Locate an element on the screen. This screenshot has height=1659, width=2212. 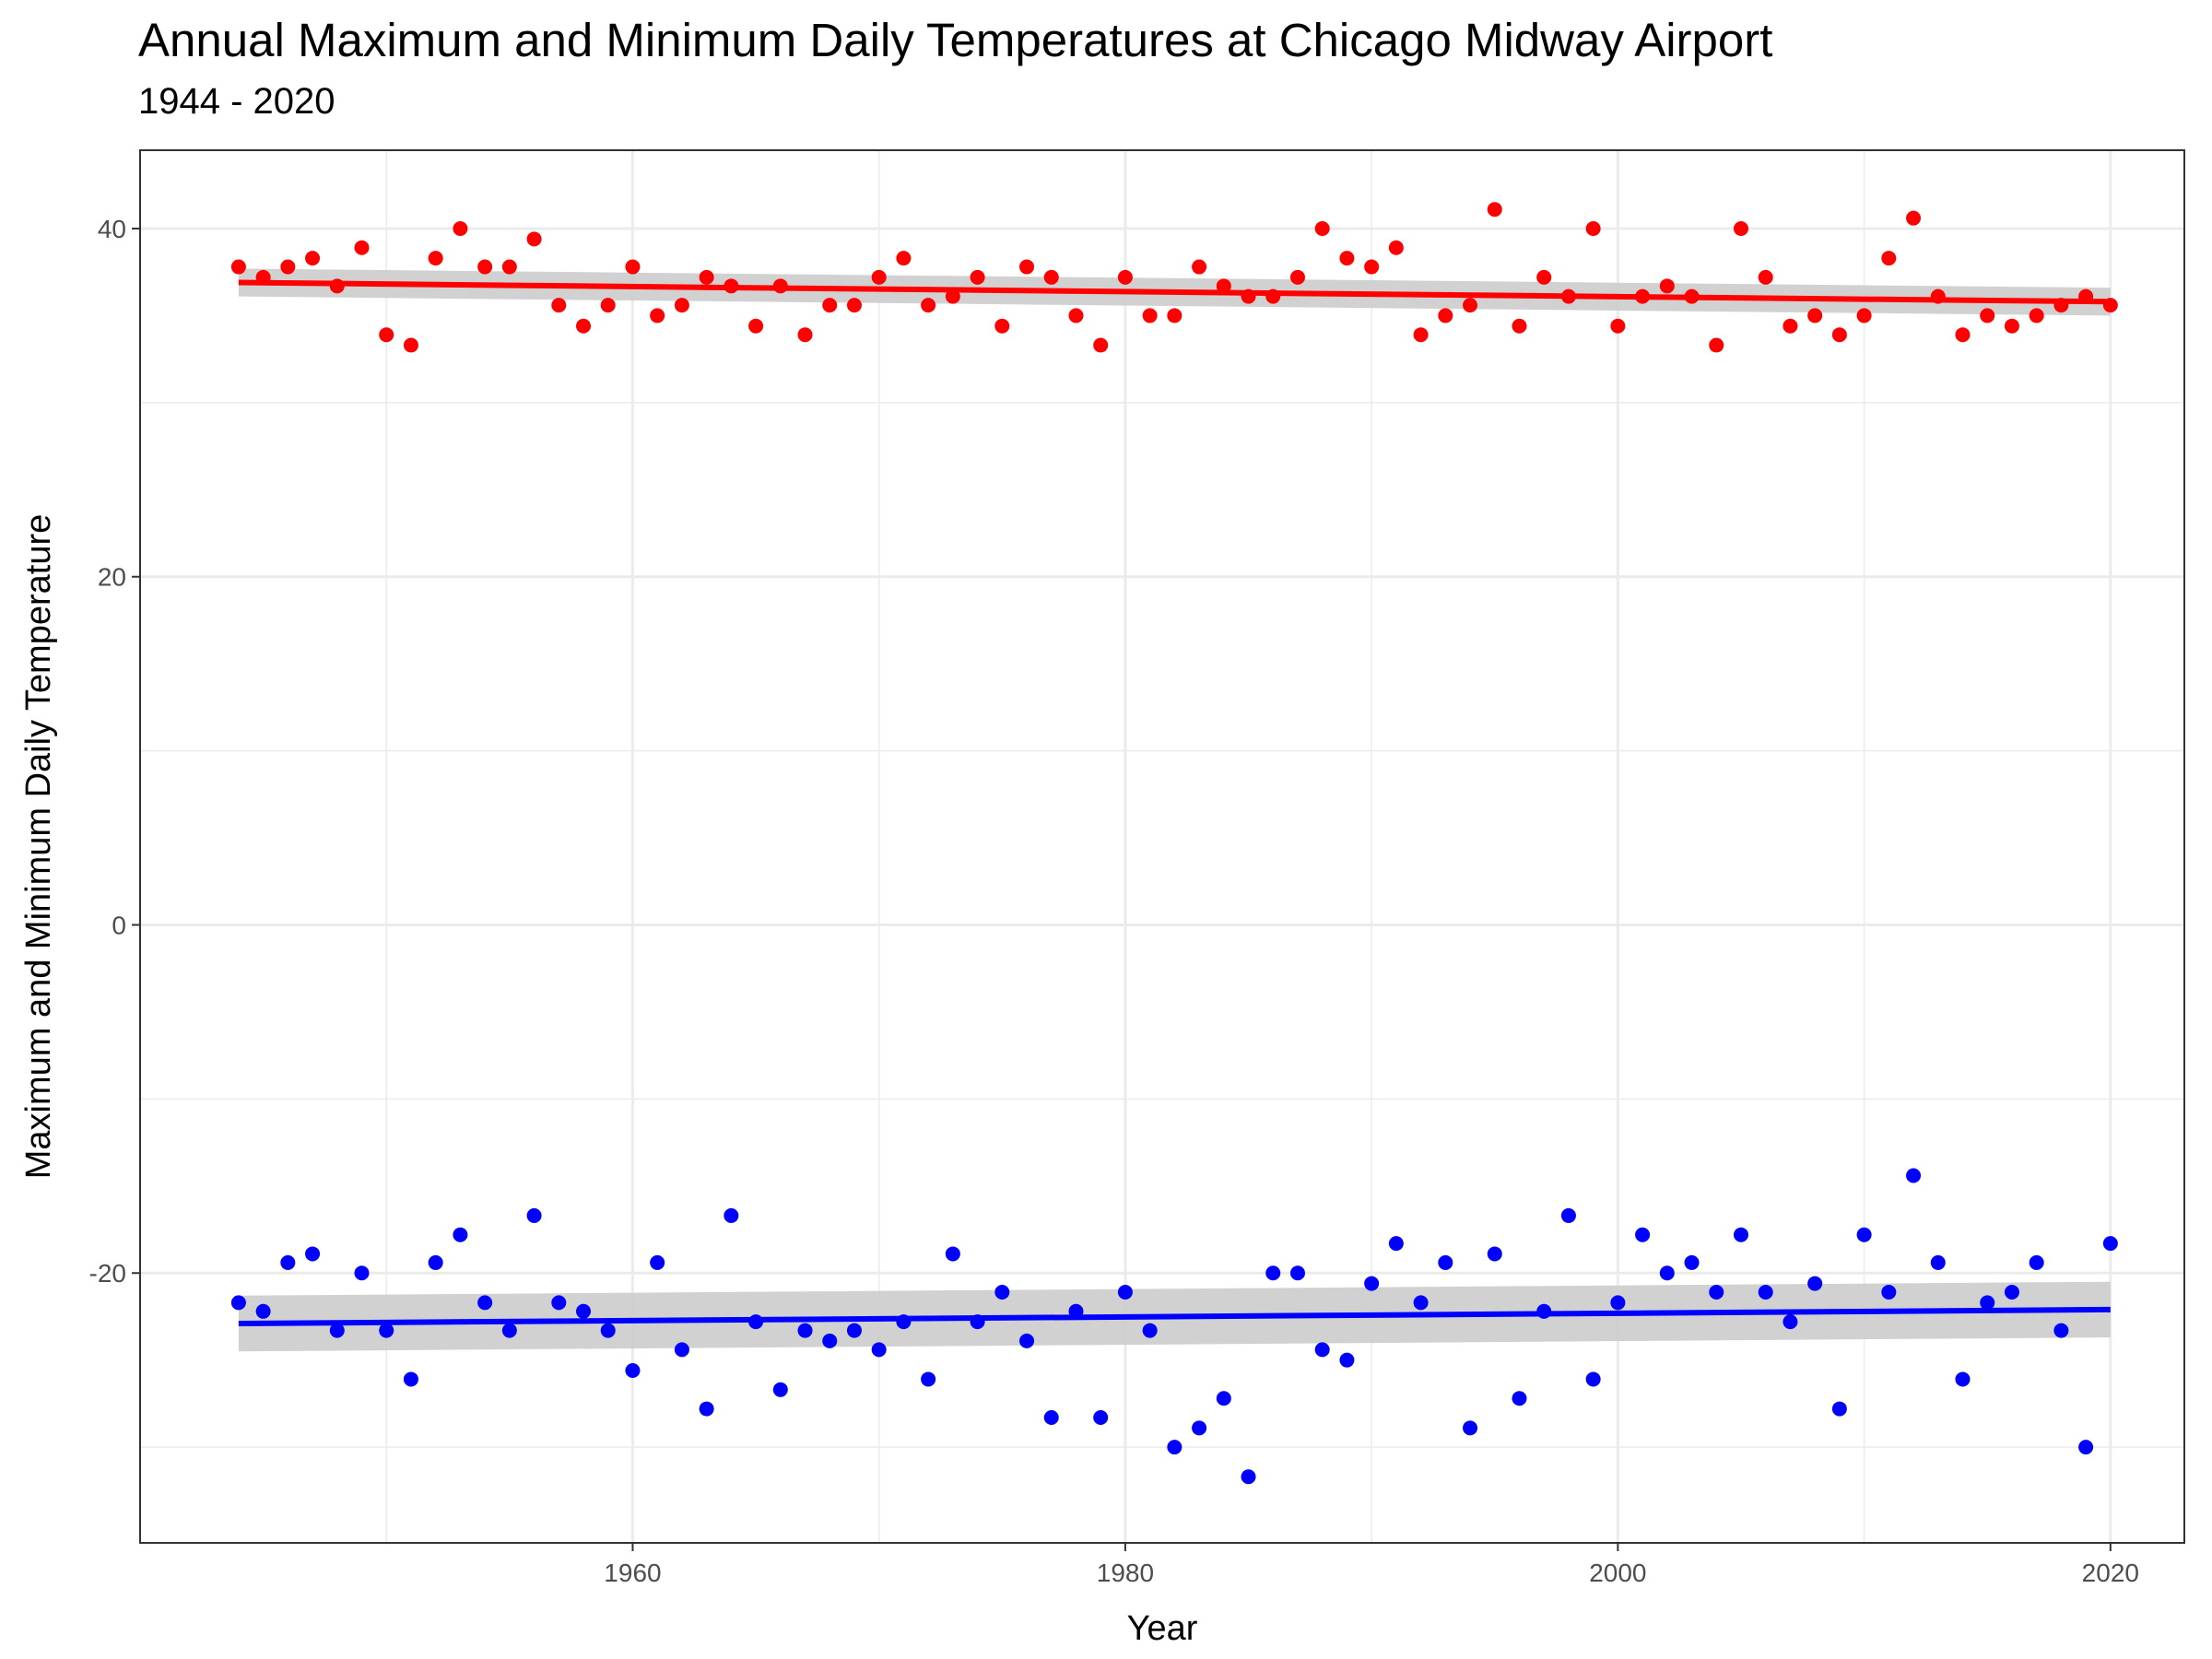
y-tick-label: -20 is located at coordinates (107, 1273).